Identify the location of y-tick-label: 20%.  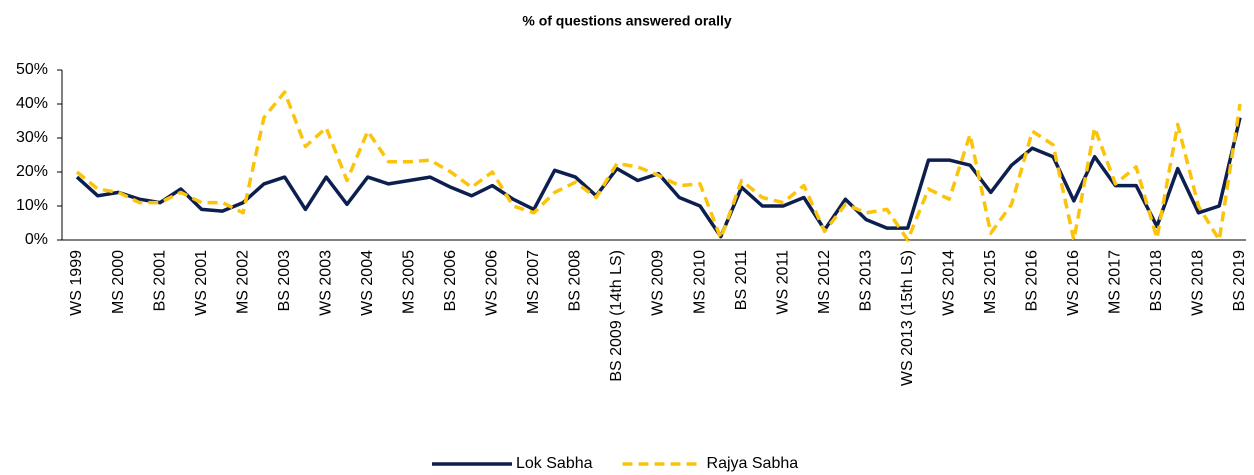
(32, 171).